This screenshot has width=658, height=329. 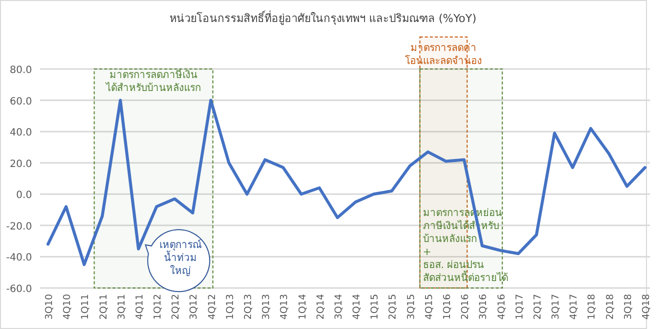 I want to click on x-tick-label: 4Q14, so click(x=357, y=307).